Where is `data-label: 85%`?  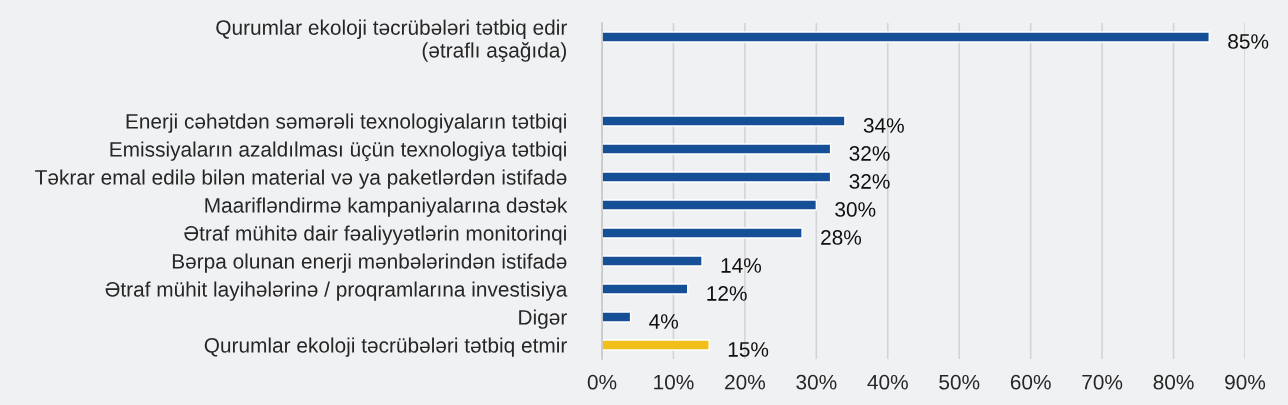 data-label: 85% is located at coordinates (1248, 41).